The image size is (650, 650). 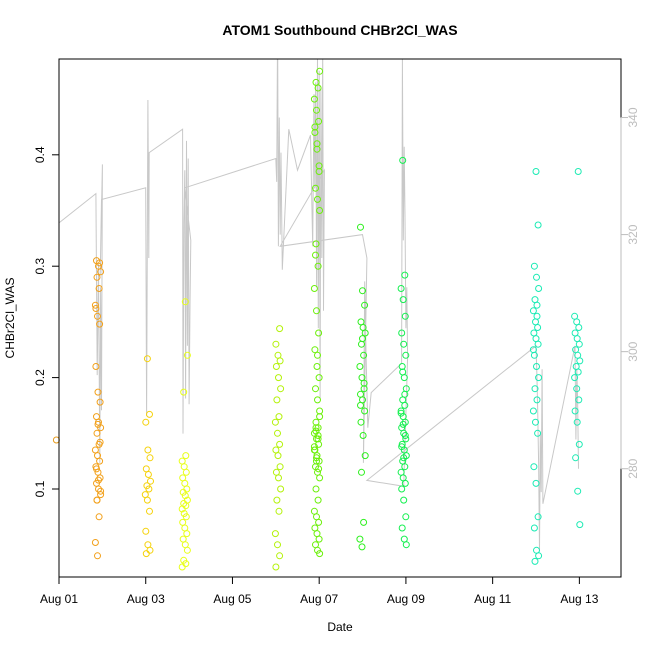 I want to click on x-tick-label: Aug 01, so click(x=59, y=599).